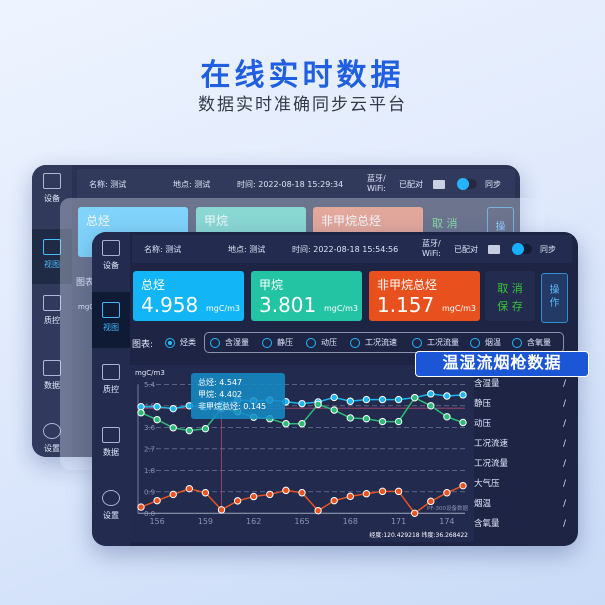  What do you see at coordinates (510, 288) in the screenshot?
I see `cancel-button: 取 消` at bounding box center [510, 288].